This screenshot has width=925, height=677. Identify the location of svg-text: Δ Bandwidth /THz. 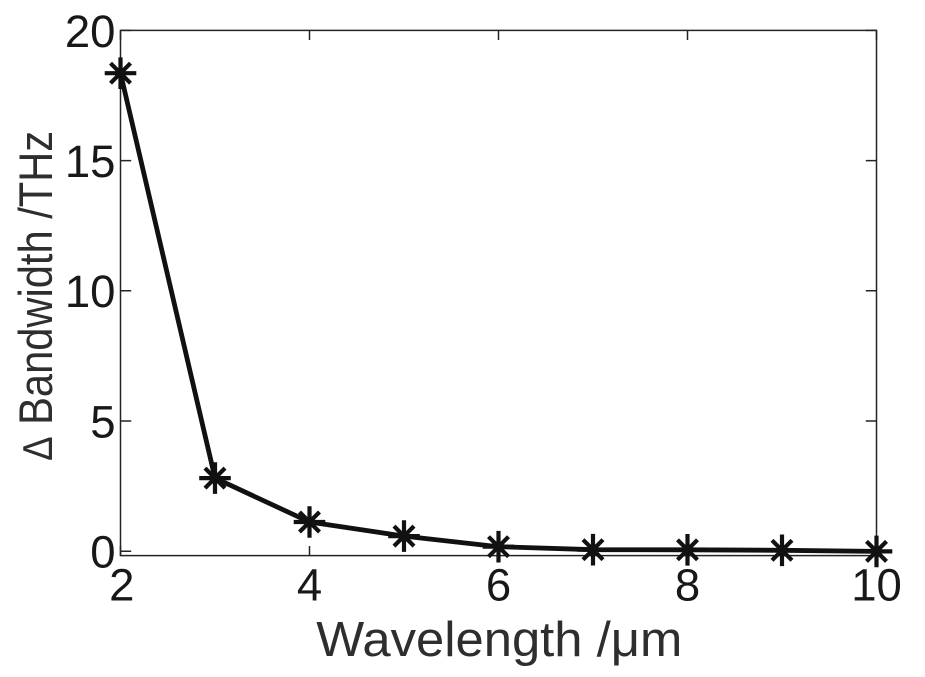
(36, 296).